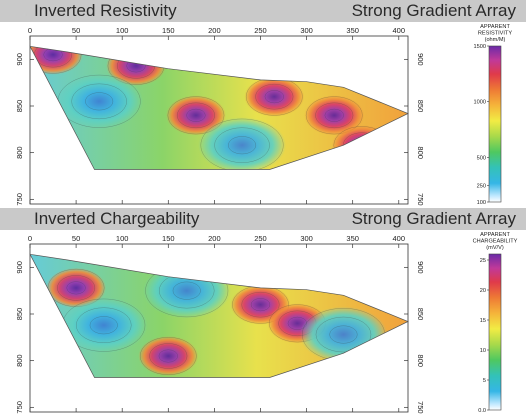 The height and width of the screenshot is (418, 526). Describe the element at coordinates (495, 248) in the screenshot. I see `colorbar-title-line: (mV/V)` at that location.